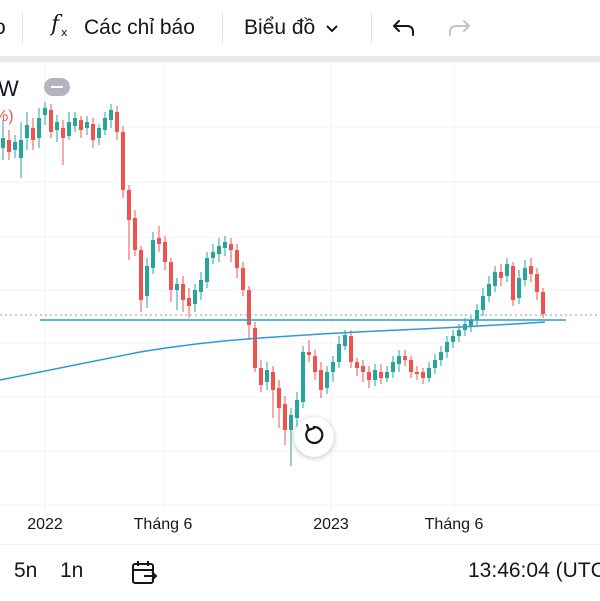  What do you see at coordinates (300, 572) in the screenshot?
I see `bottom-bar: 5n 1n 13:46:04 (UTC` at bounding box center [300, 572].